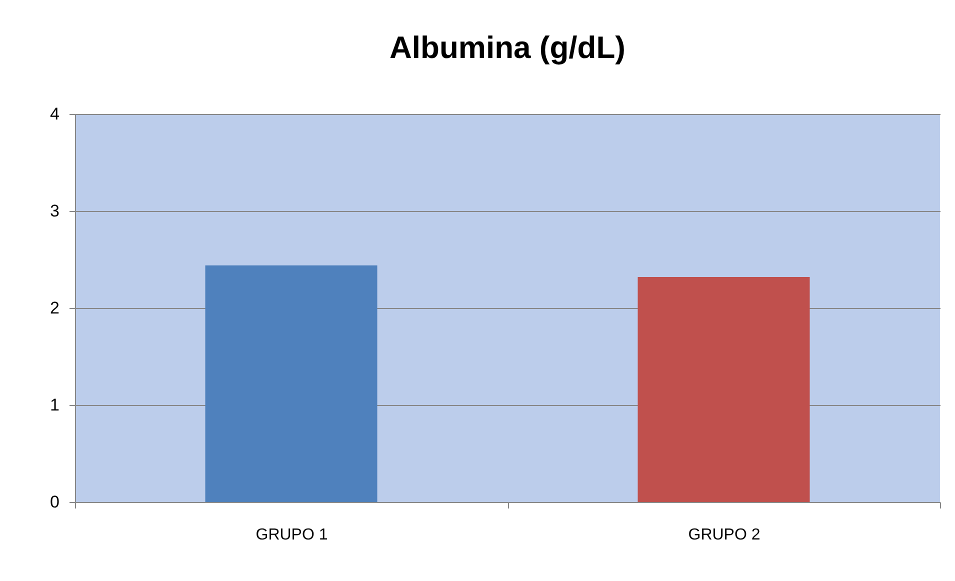 This screenshot has height=581, width=955. Describe the element at coordinates (55, 211) in the screenshot. I see `y-tick-label: 3` at that location.